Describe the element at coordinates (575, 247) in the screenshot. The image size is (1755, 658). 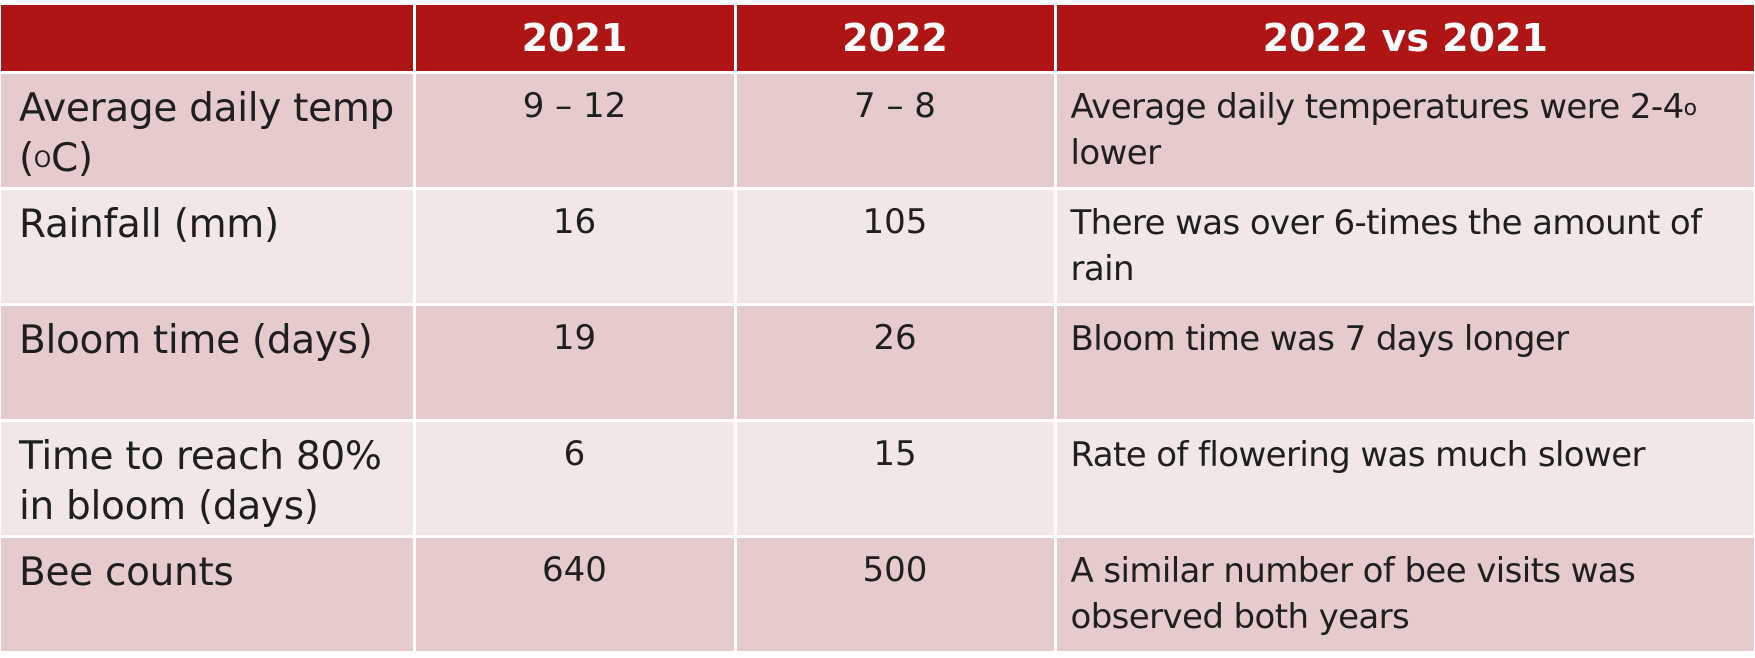
I see `value-2021-cell: 16` at that location.